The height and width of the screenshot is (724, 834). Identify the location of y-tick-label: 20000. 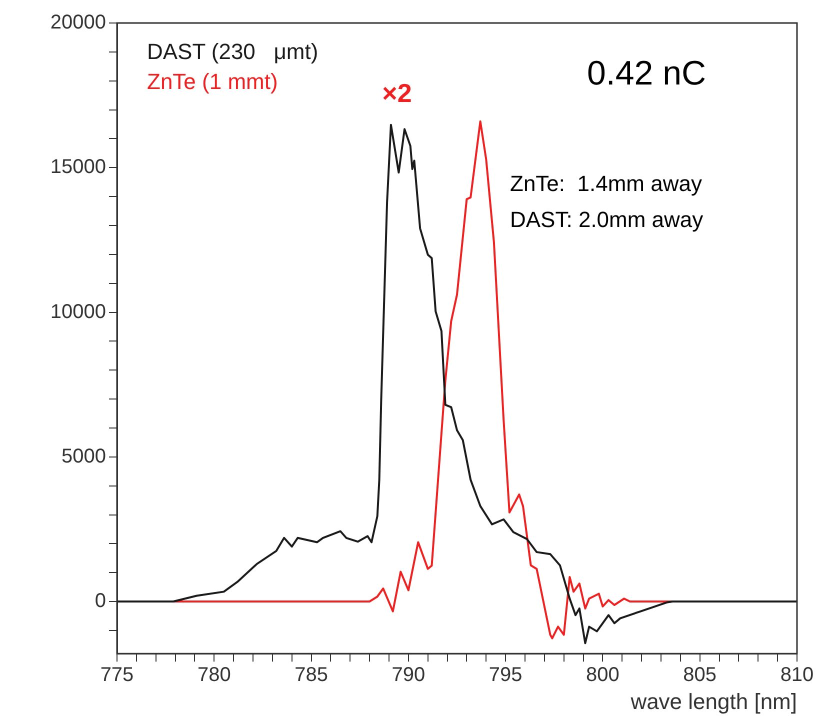
(78, 23).